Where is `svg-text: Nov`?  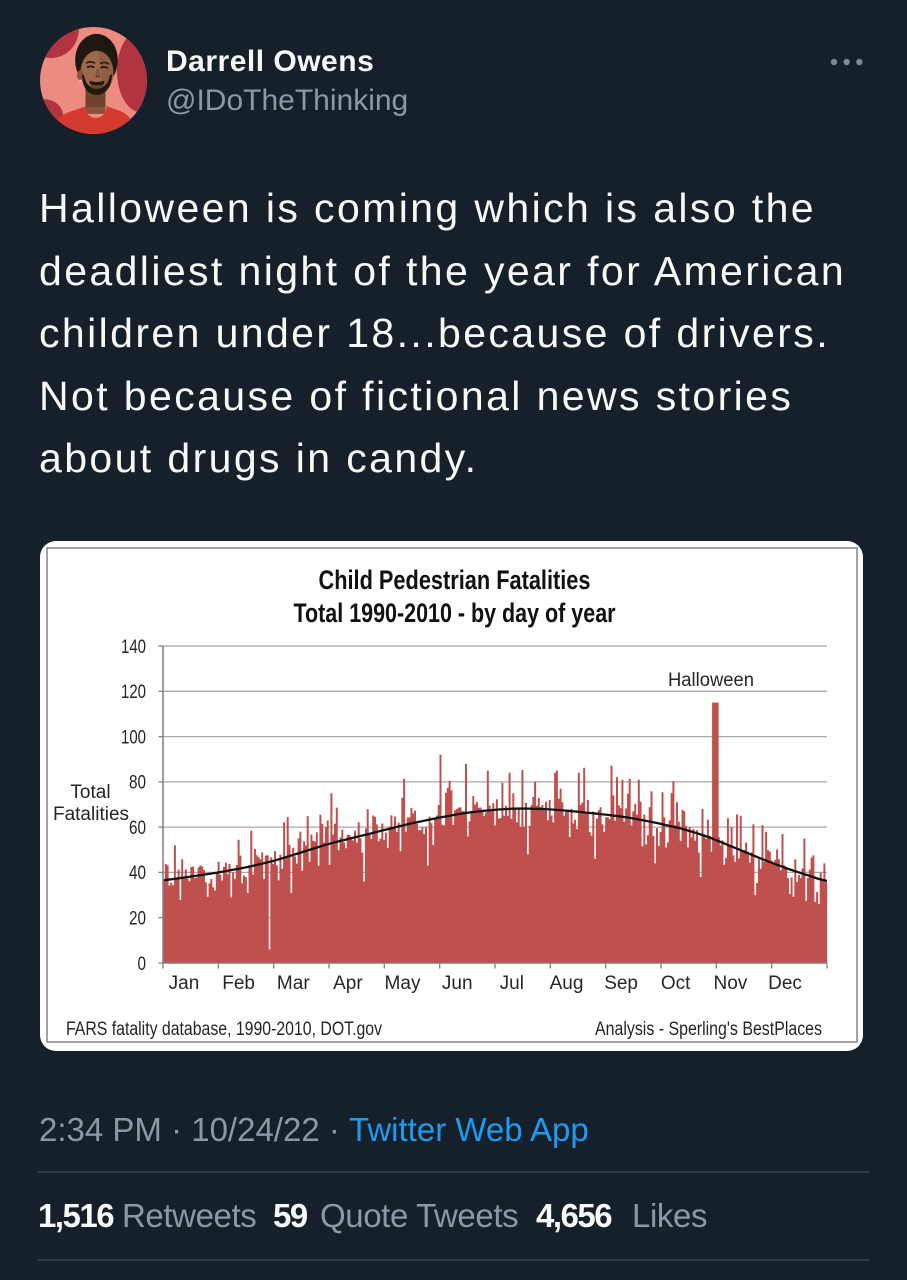 svg-text: Nov is located at coordinates (731, 983).